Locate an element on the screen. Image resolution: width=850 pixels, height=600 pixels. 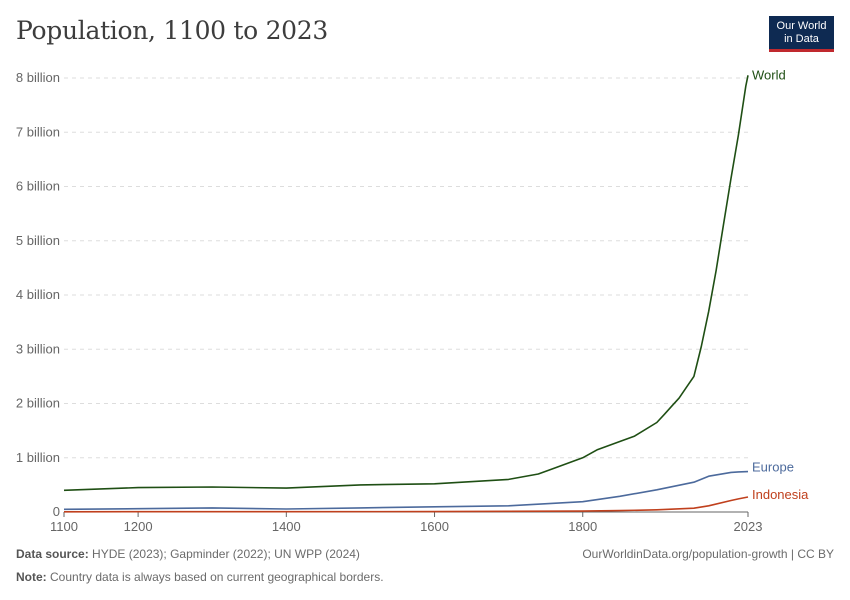
y-tick-label: 3 billion is located at coordinates (38, 348).